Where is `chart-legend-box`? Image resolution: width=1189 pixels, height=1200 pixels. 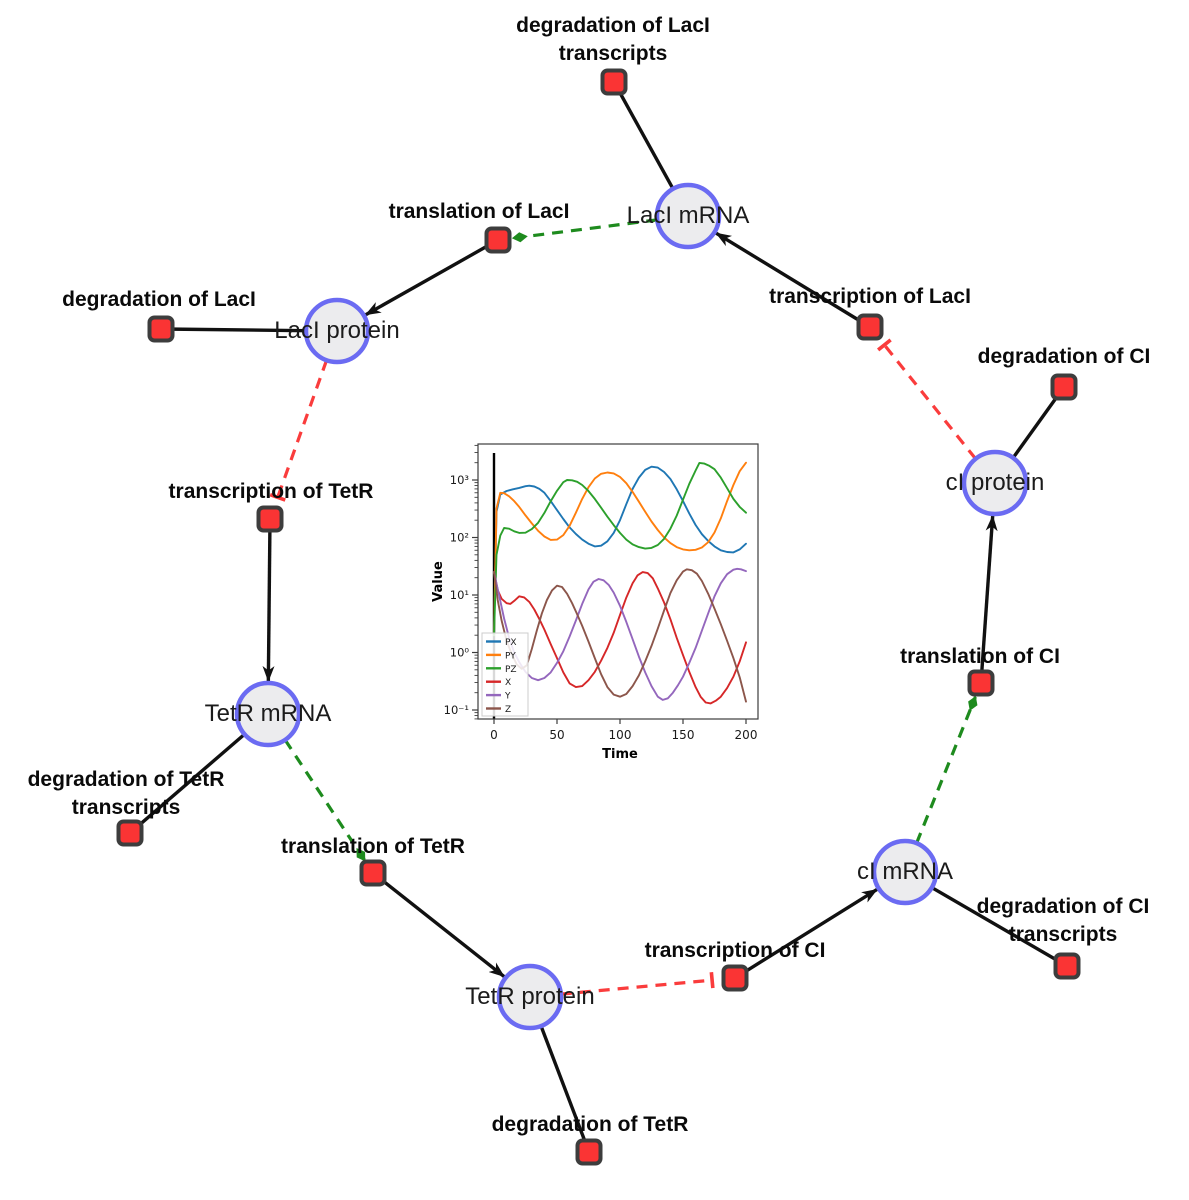
chart-legend-box is located at coordinates (505, 674).